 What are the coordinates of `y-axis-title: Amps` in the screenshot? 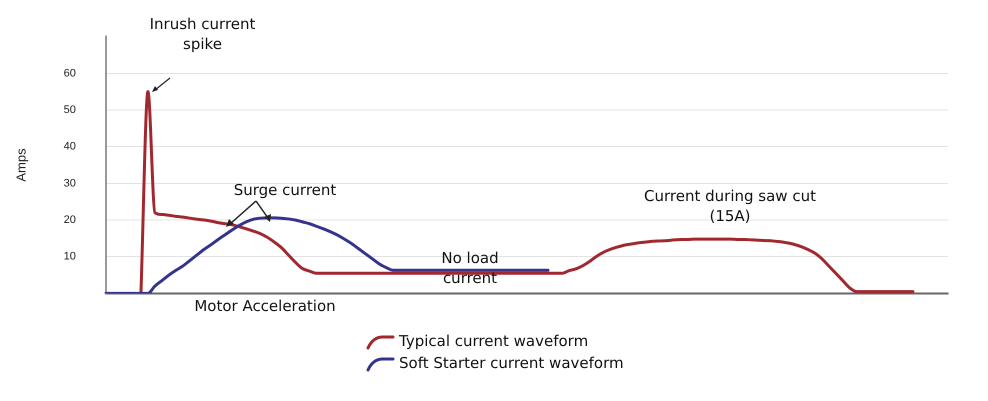 It's located at (20, 165).